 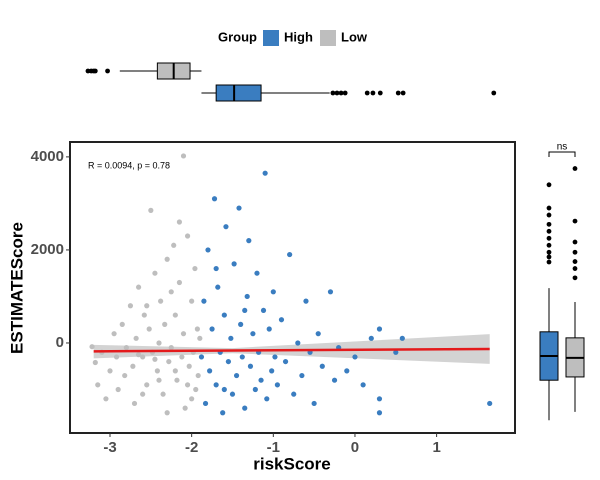 I want to click on x-axis-label: riskScore, so click(x=292, y=463).